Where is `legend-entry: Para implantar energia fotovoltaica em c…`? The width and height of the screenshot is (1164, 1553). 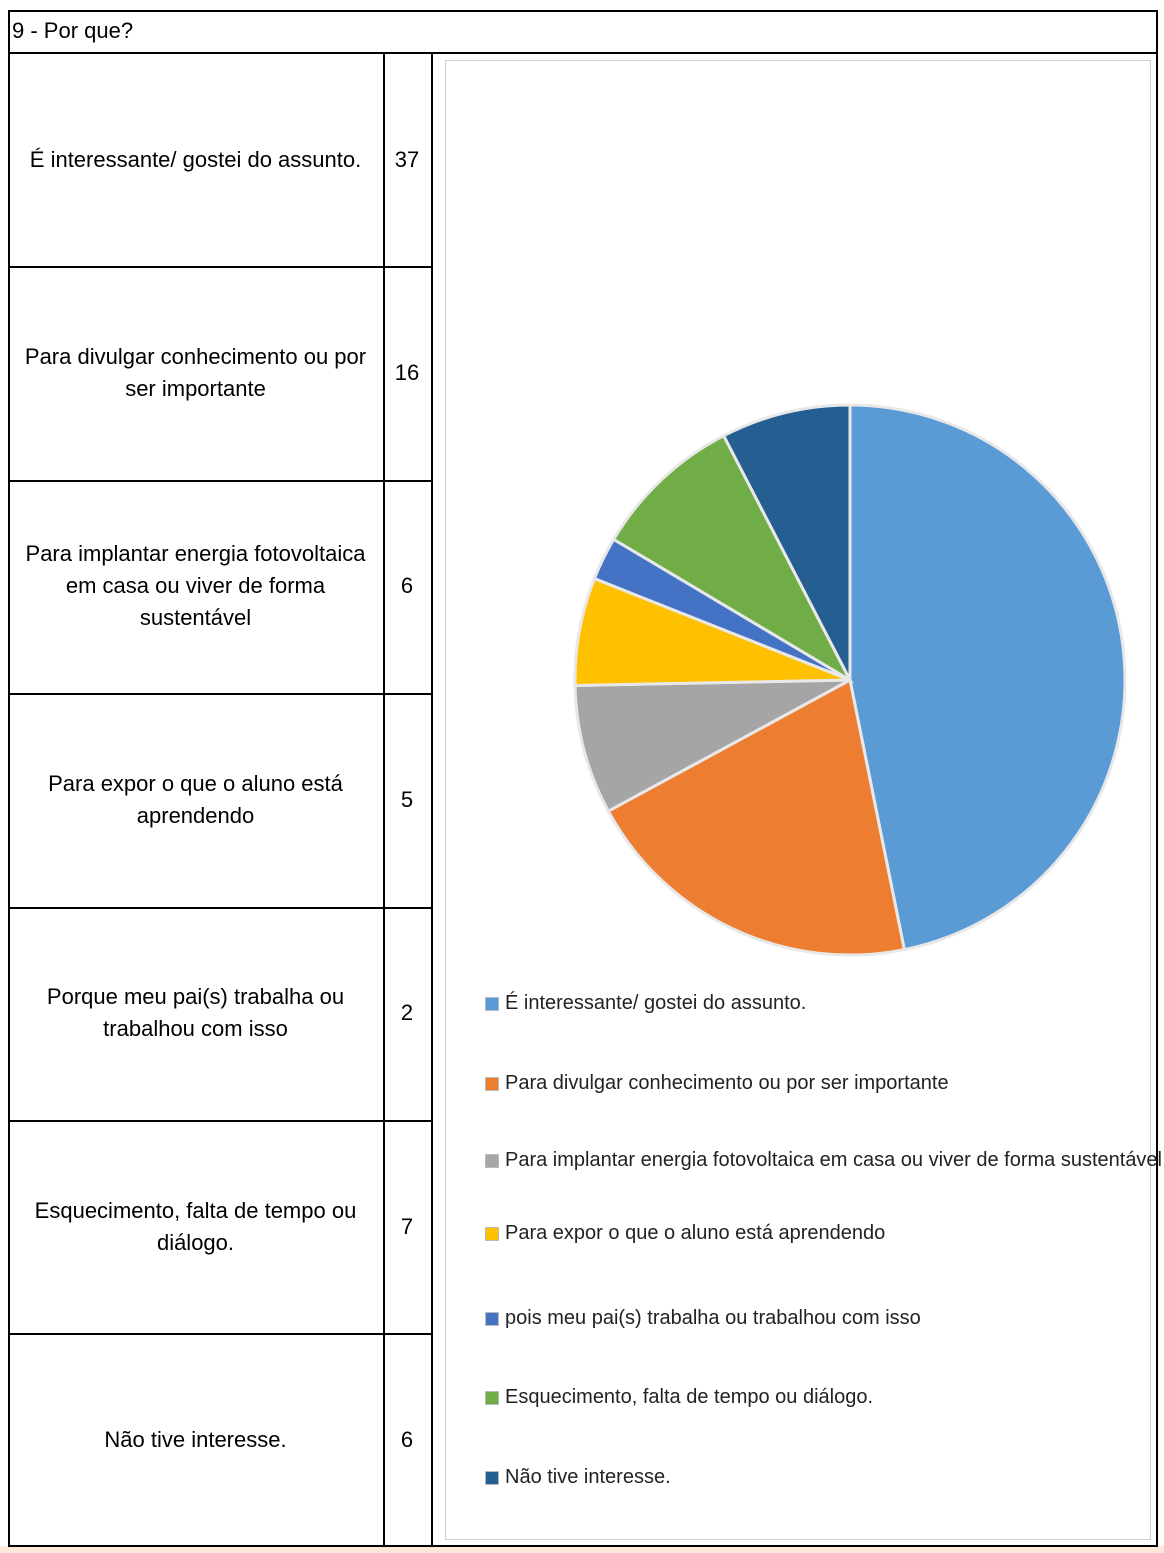 legend-entry: Para implantar energia fotovoltaica em c… is located at coordinates (824, 1160).